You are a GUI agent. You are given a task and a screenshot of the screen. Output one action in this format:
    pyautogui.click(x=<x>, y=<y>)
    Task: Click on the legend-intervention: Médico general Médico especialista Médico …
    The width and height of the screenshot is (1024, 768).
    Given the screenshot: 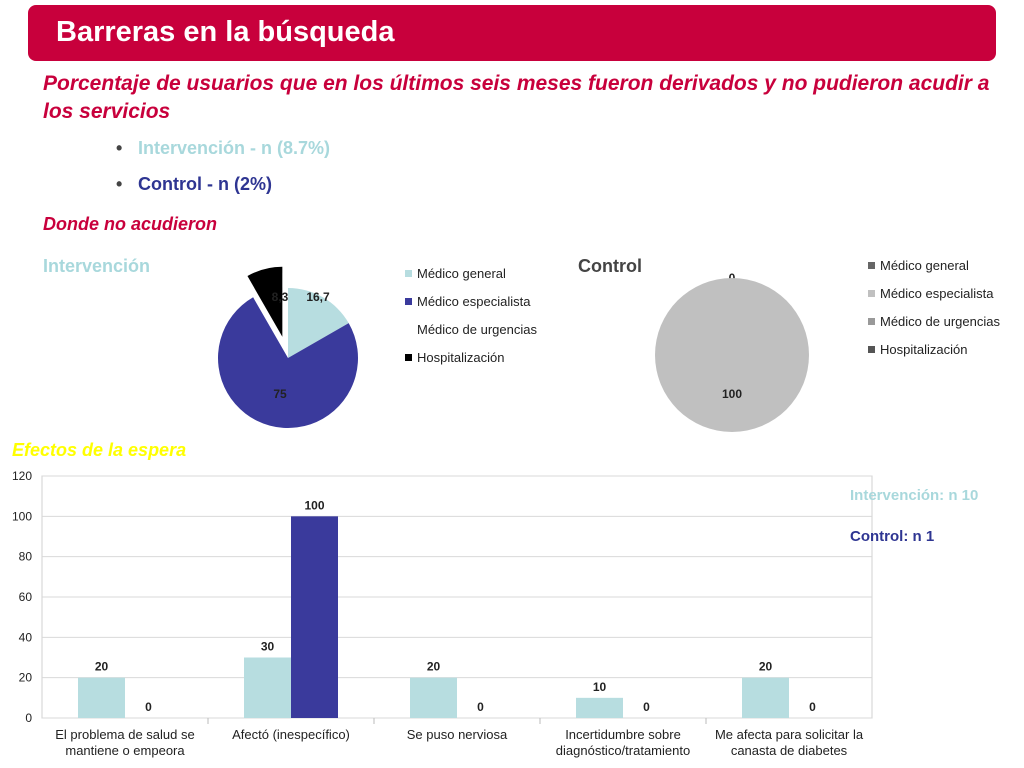 What is the action you would take?
    pyautogui.click(x=475, y=322)
    